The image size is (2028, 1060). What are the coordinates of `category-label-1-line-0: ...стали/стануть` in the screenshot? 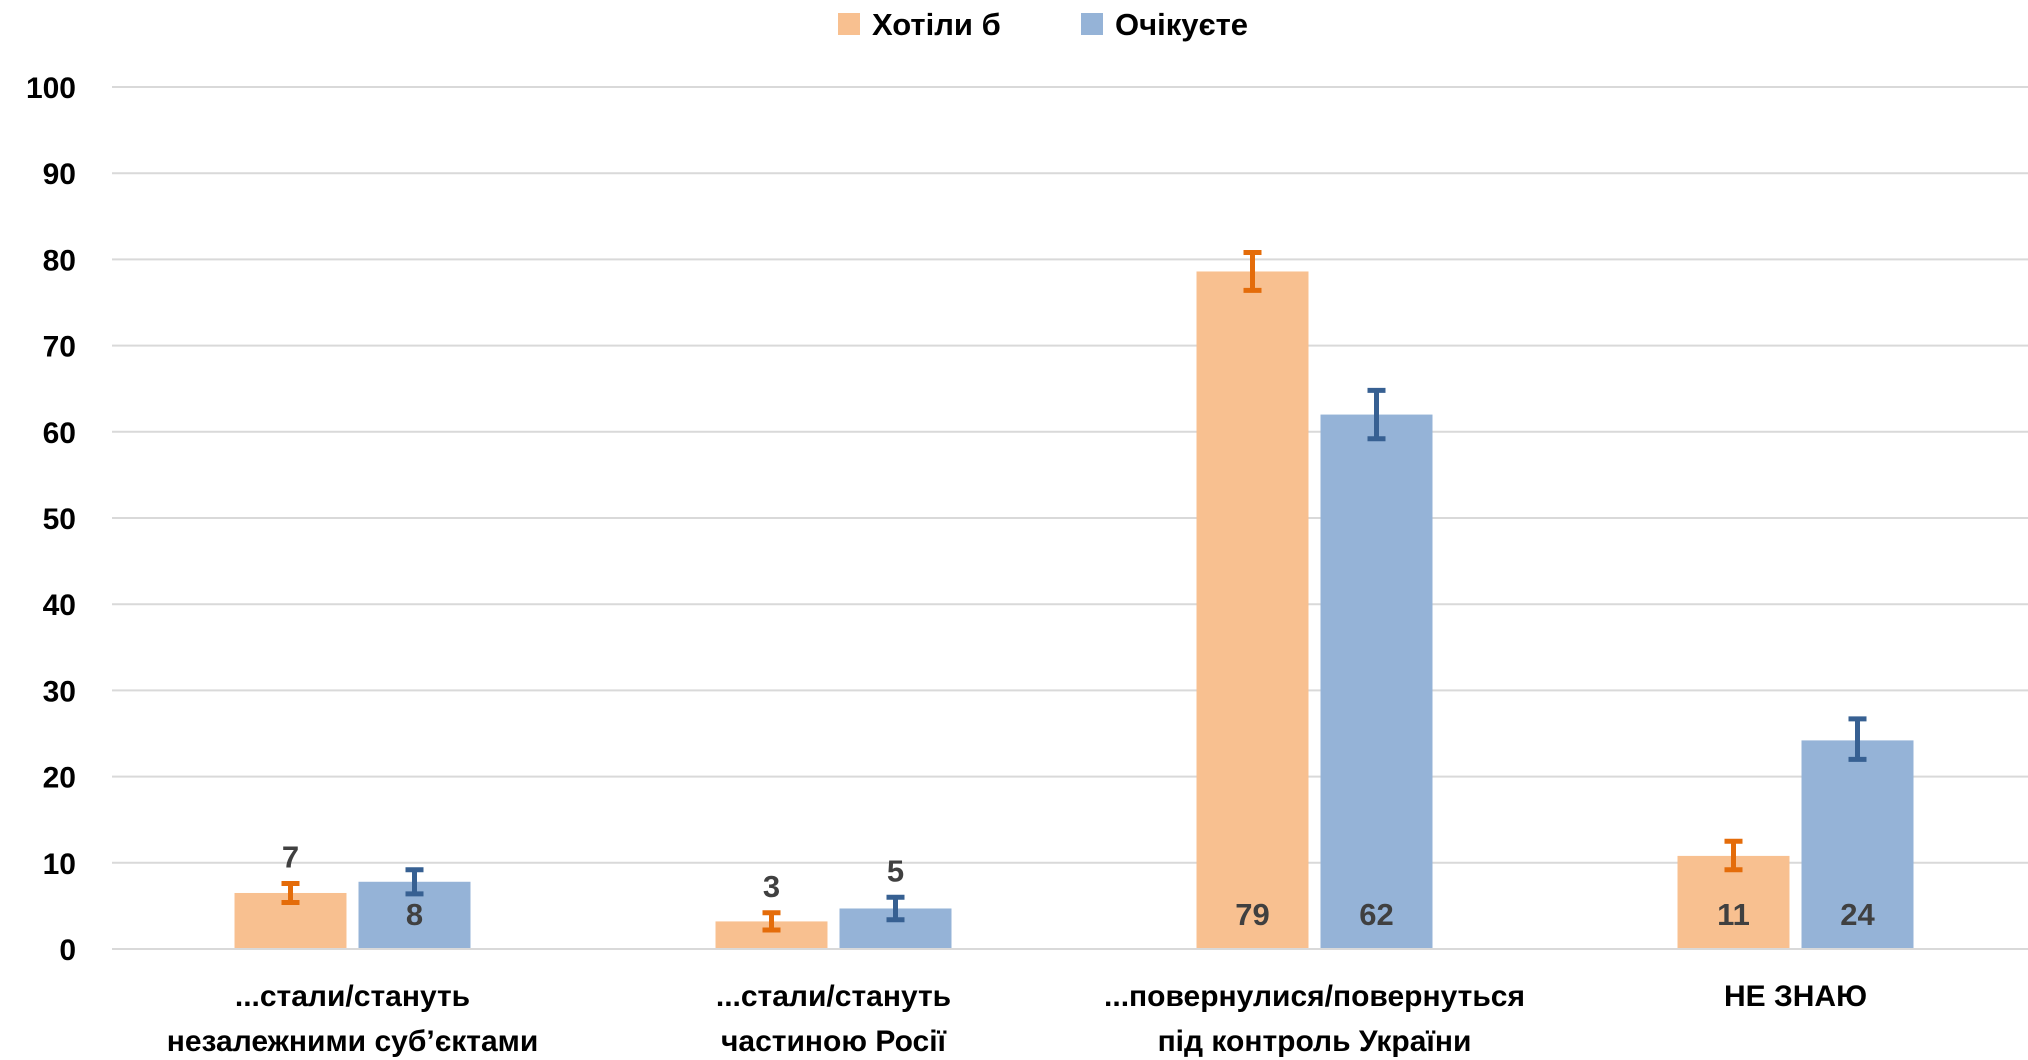 It's located at (833, 996).